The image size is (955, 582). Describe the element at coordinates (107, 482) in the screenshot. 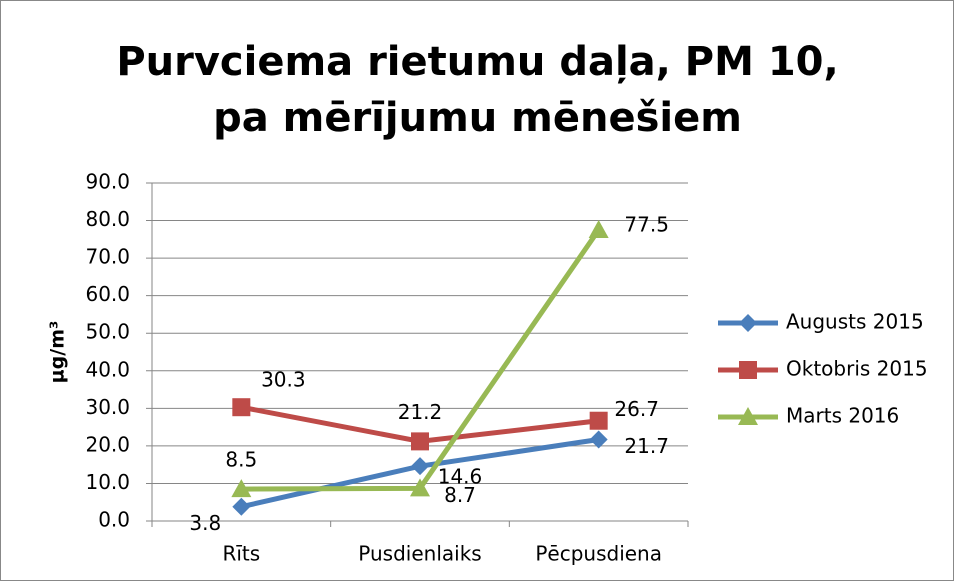

I see `y-tick-label: 10.0` at that location.